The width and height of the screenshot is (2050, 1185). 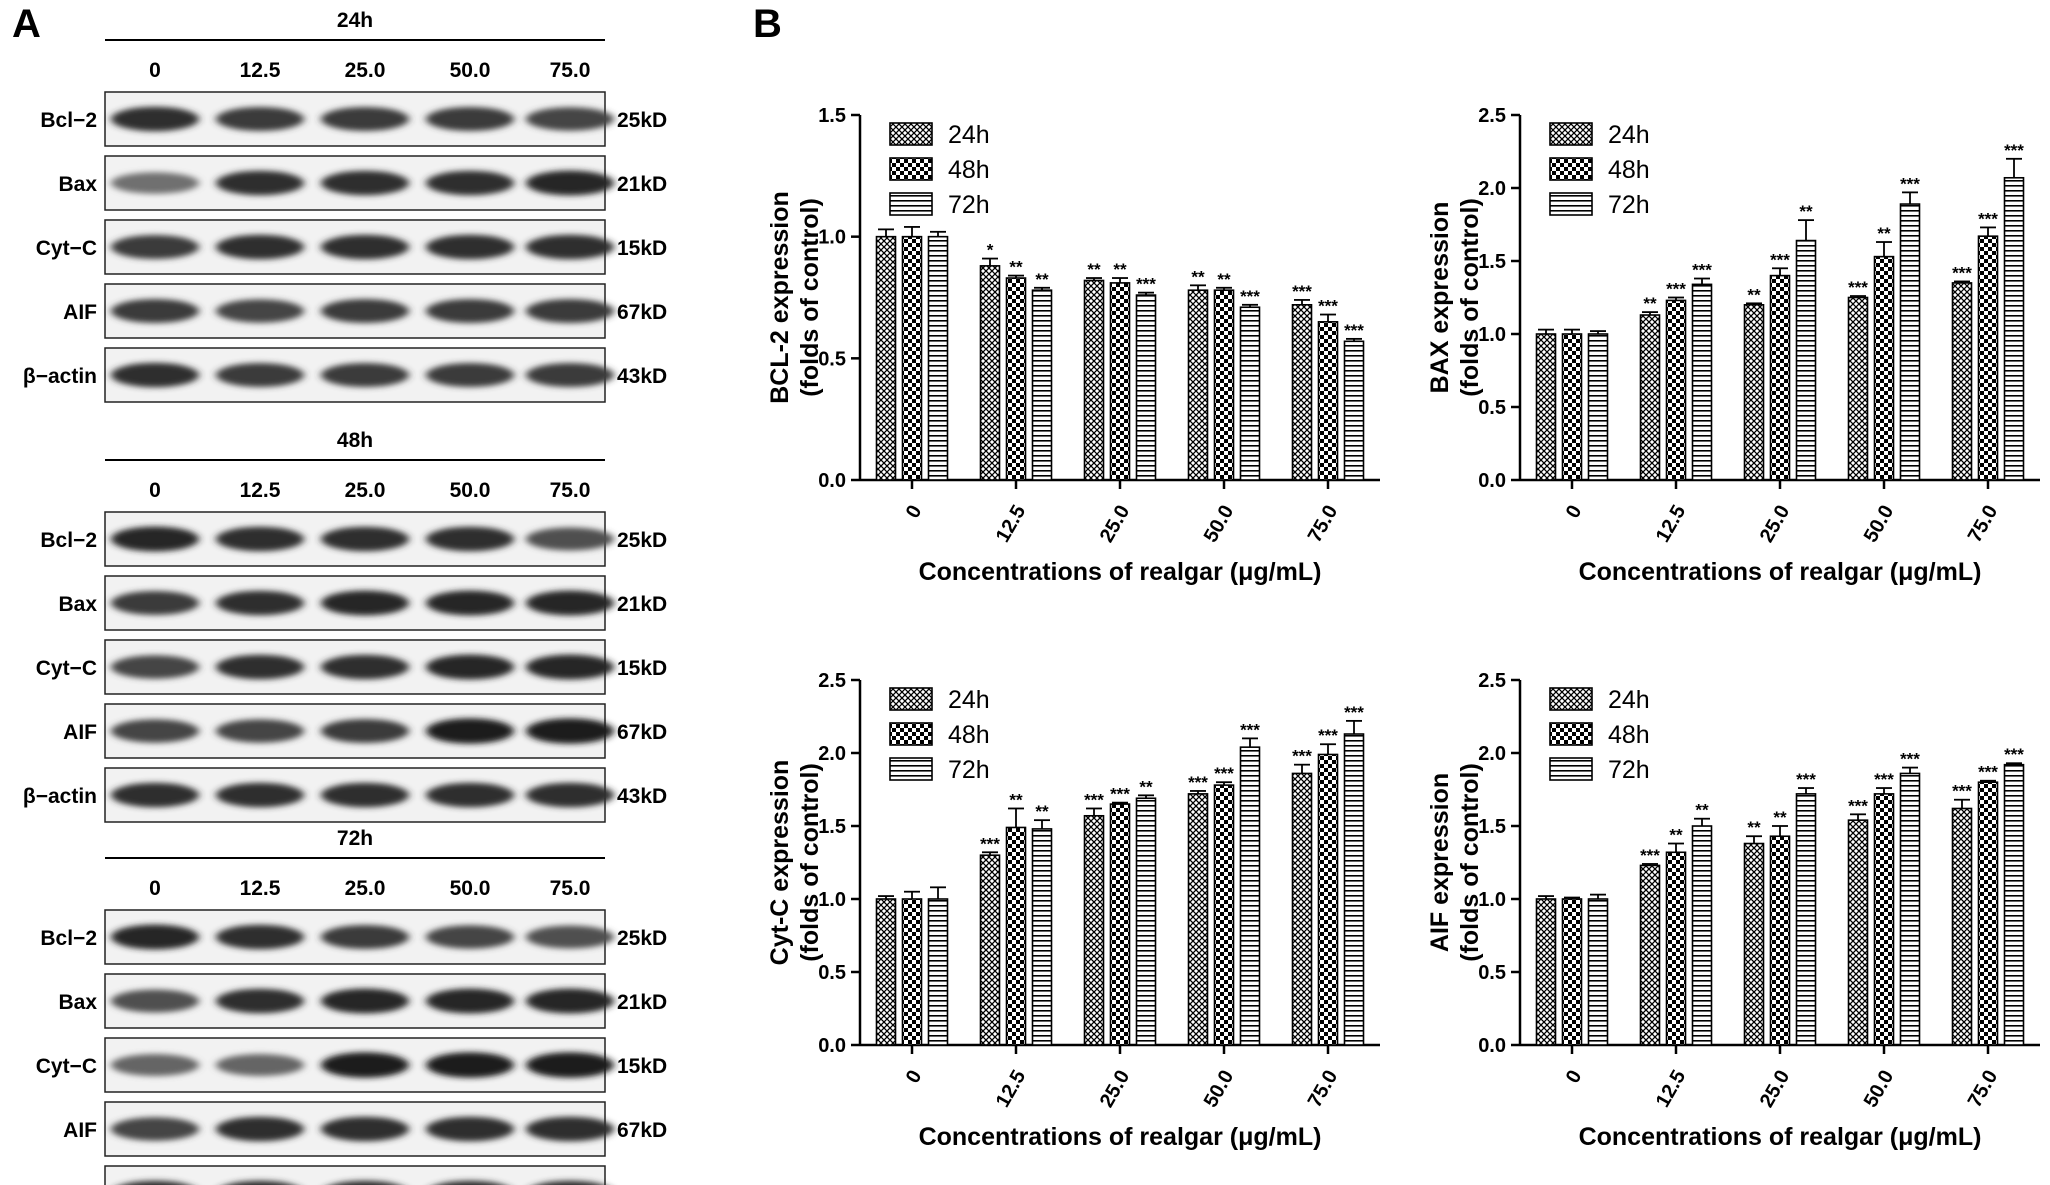 I want to click on blot-kd-label: 43kD, so click(x=642, y=796).